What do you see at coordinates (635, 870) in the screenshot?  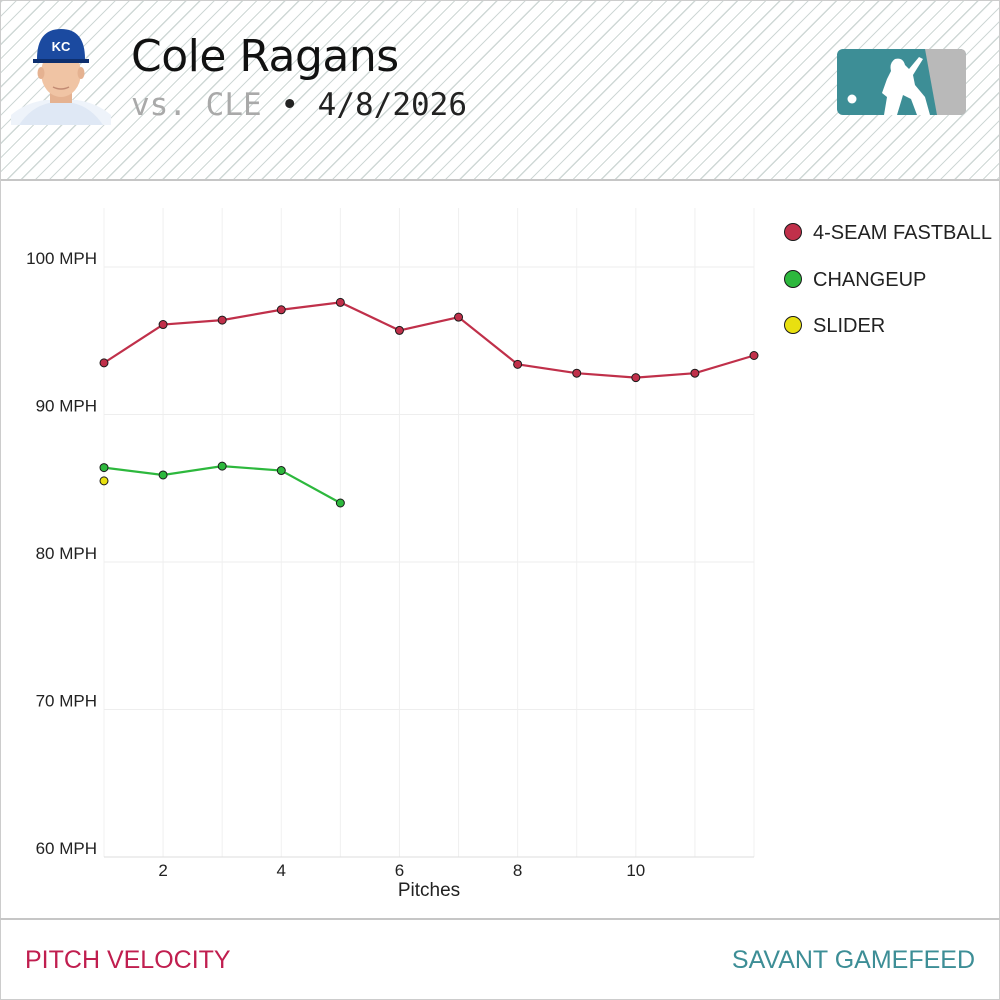 I see `x-tick-label: 10` at bounding box center [635, 870].